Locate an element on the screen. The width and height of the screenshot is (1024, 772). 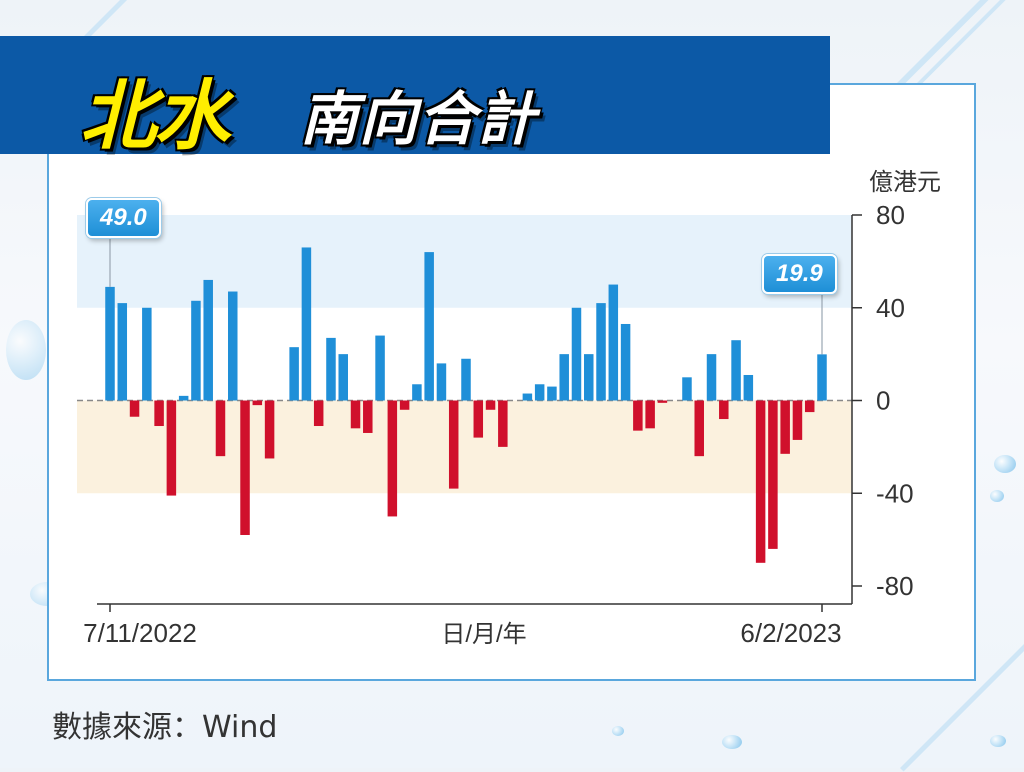
y-axis-label: 億港元 is located at coordinates (905, 182).